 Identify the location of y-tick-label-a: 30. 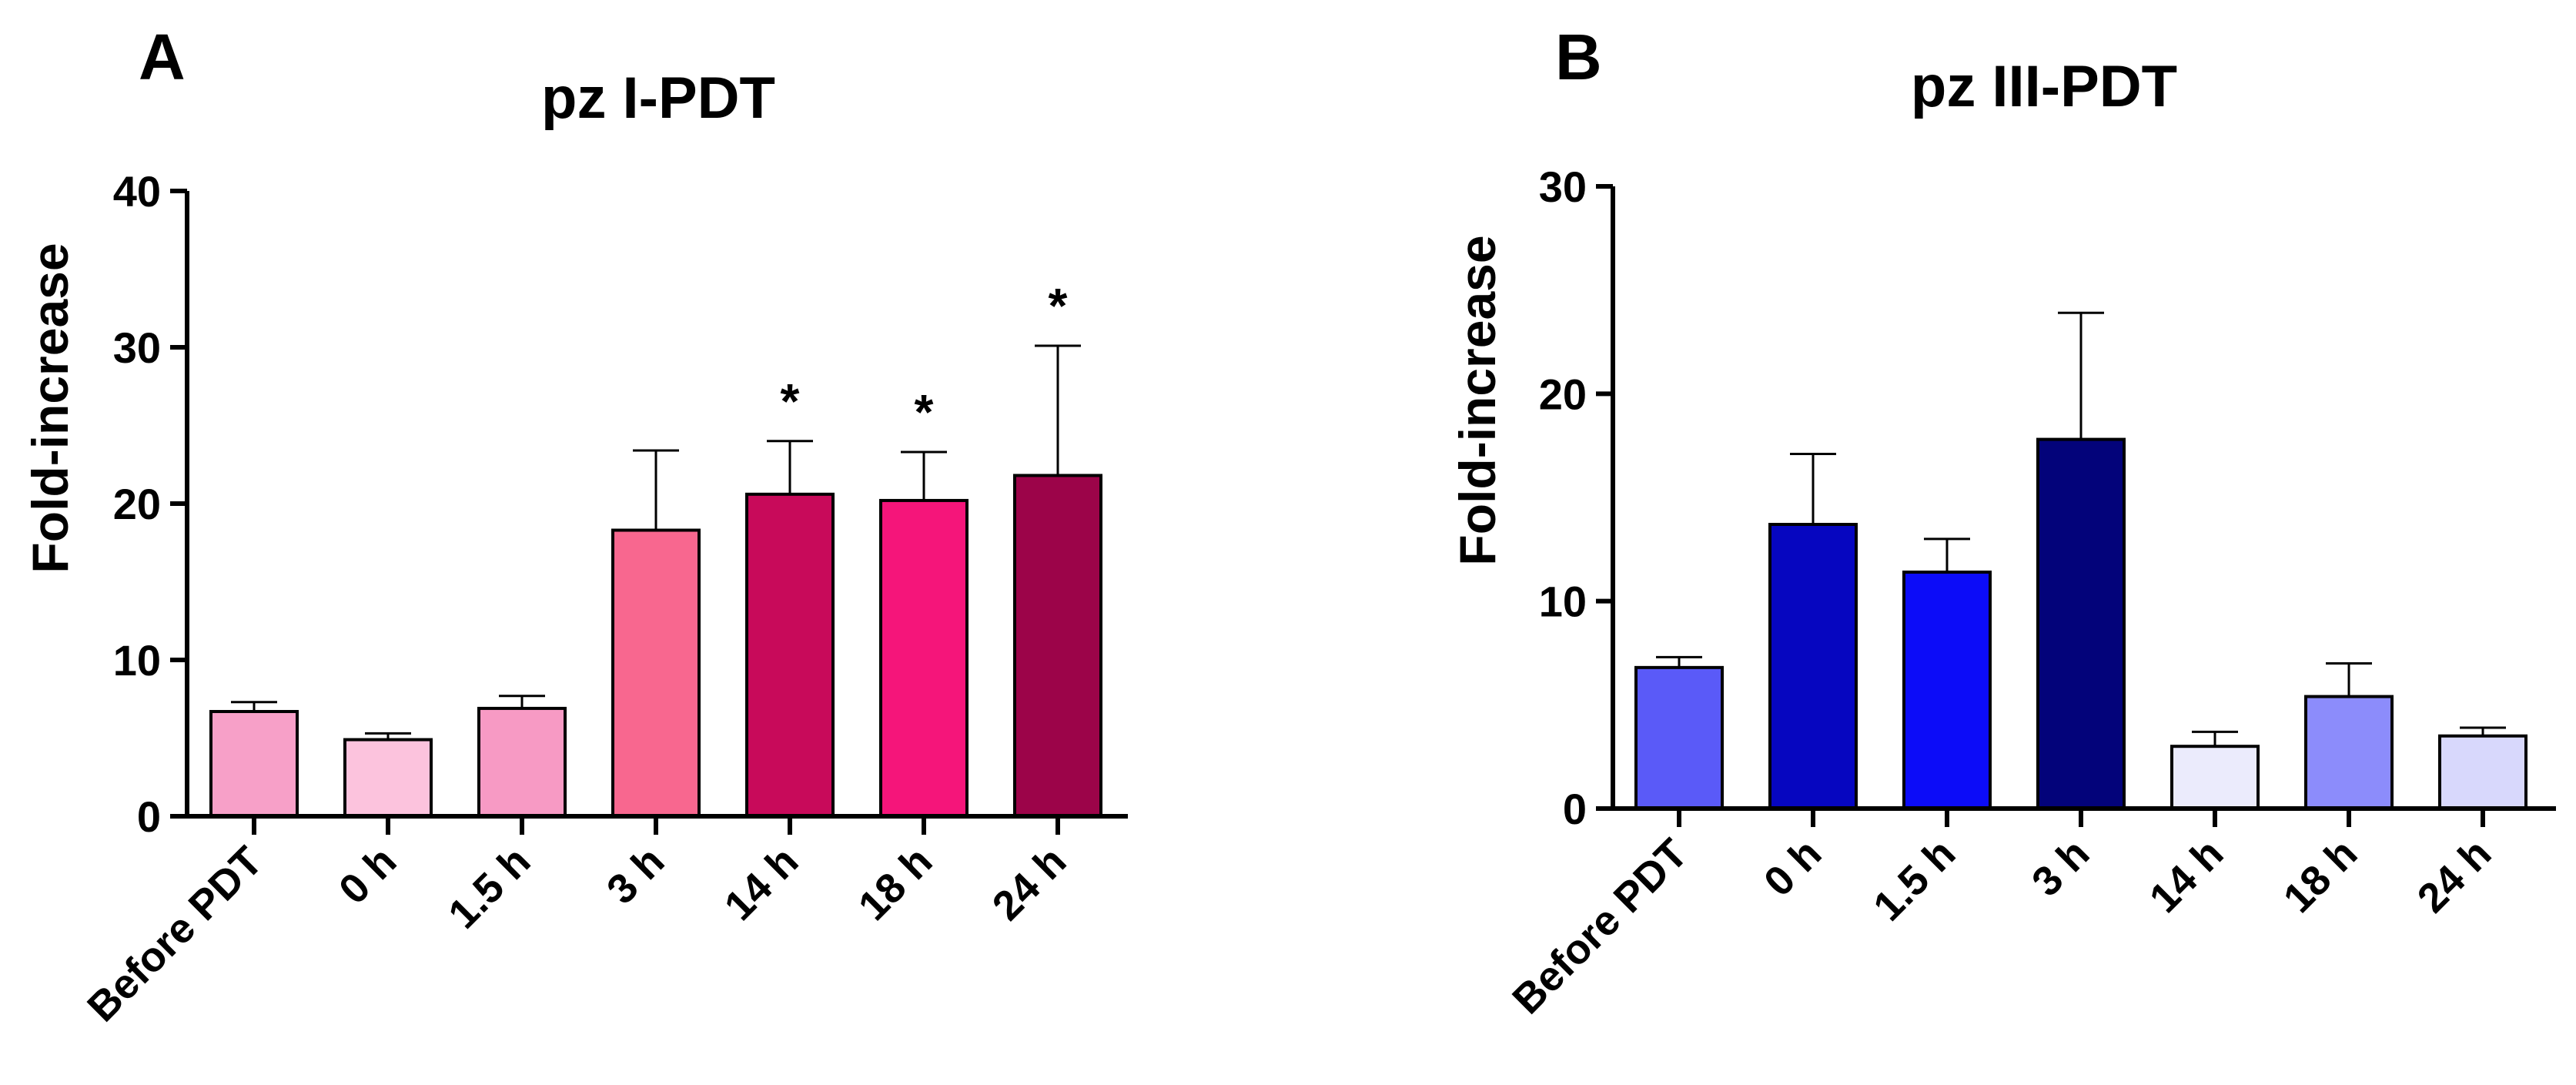
(137, 347).